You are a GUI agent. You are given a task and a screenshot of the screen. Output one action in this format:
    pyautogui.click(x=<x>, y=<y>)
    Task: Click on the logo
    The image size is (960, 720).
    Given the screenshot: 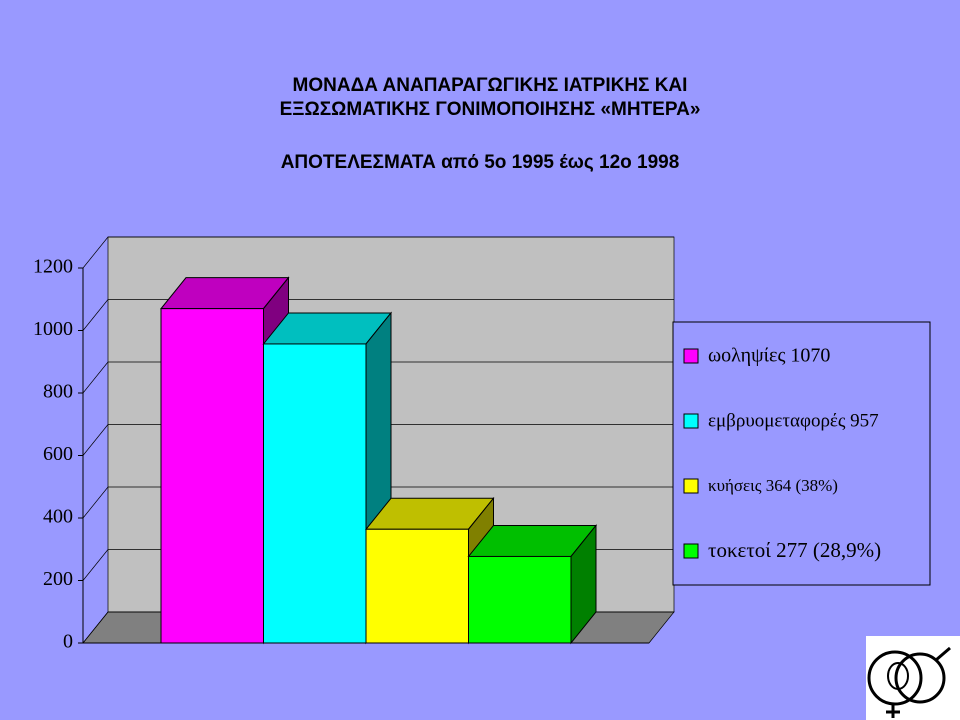 What is the action you would take?
    pyautogui.click(x=913, y=678)
    